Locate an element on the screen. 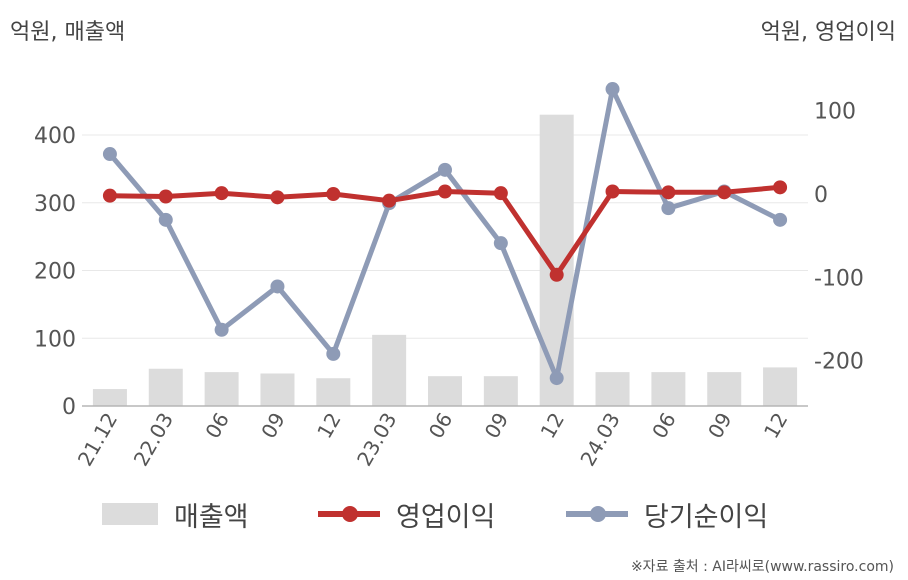 Image resolution: width=908 pixels, height=580 pixels. y-left-tick-label: 200 is located at coordinates (55, 272).